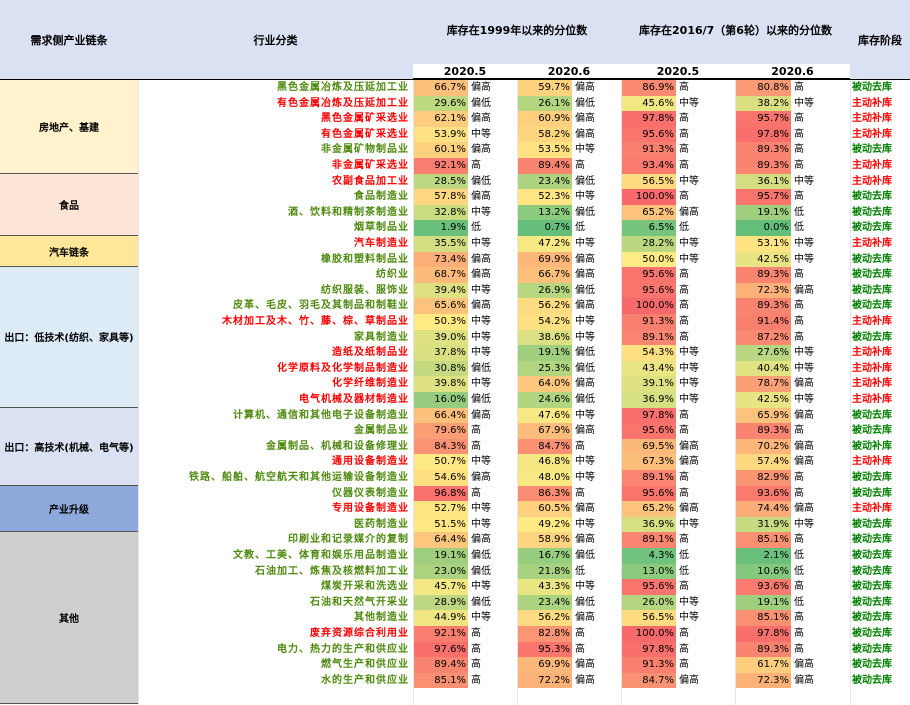 This screenshot has height=705, width=910. What do you see at coordinates (544, 337) in the screenshot?
I see `percentile-value: 38.6%` at bounding box center [544, 337].